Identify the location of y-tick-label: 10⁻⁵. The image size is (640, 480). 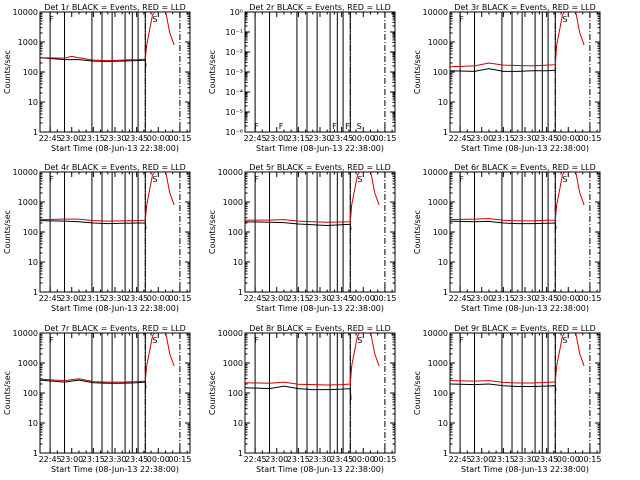
(234, 112).